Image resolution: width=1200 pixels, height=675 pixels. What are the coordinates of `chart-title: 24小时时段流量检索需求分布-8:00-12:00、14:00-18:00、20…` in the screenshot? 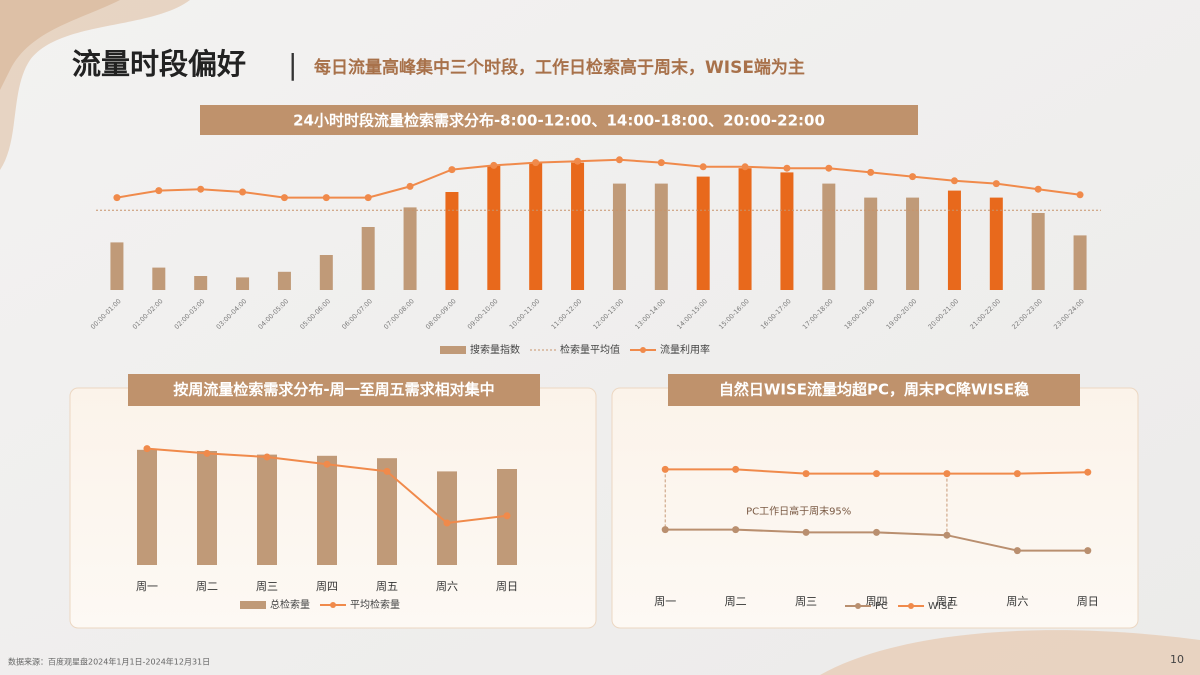 It's located at (559, 121).